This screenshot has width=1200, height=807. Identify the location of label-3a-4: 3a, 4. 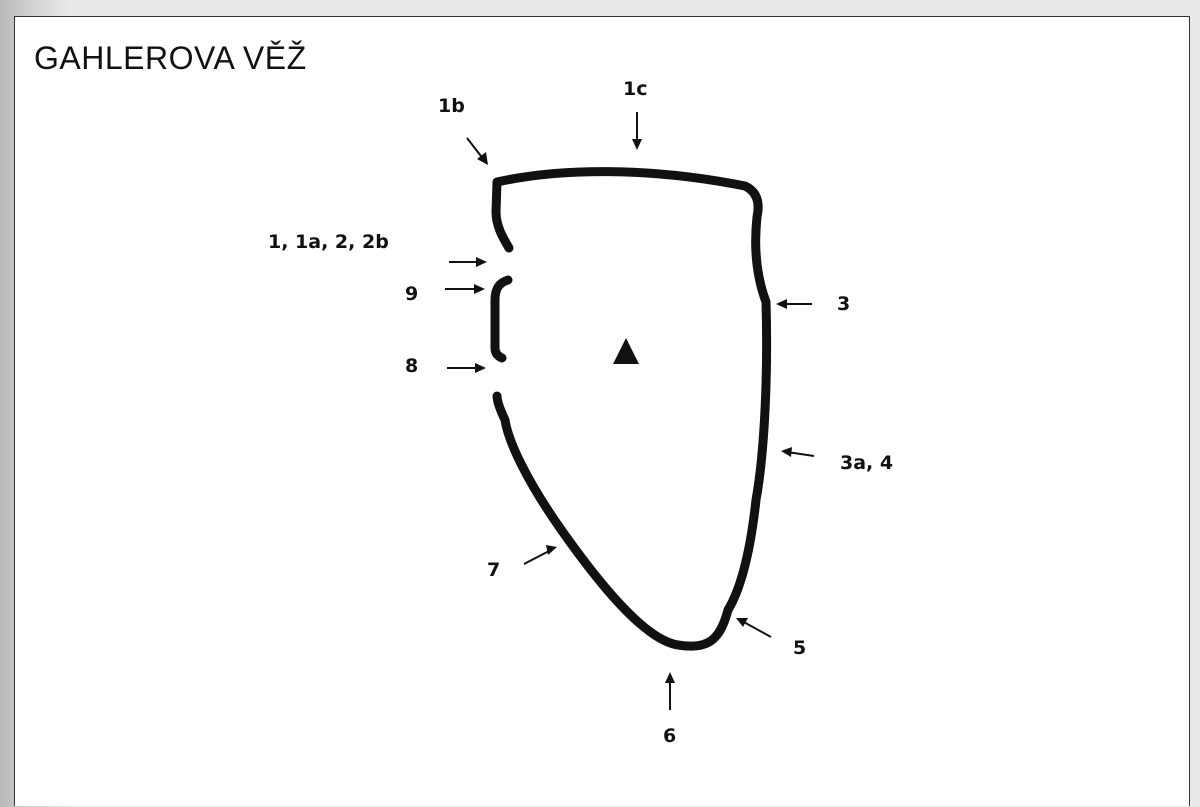
(866, 463).